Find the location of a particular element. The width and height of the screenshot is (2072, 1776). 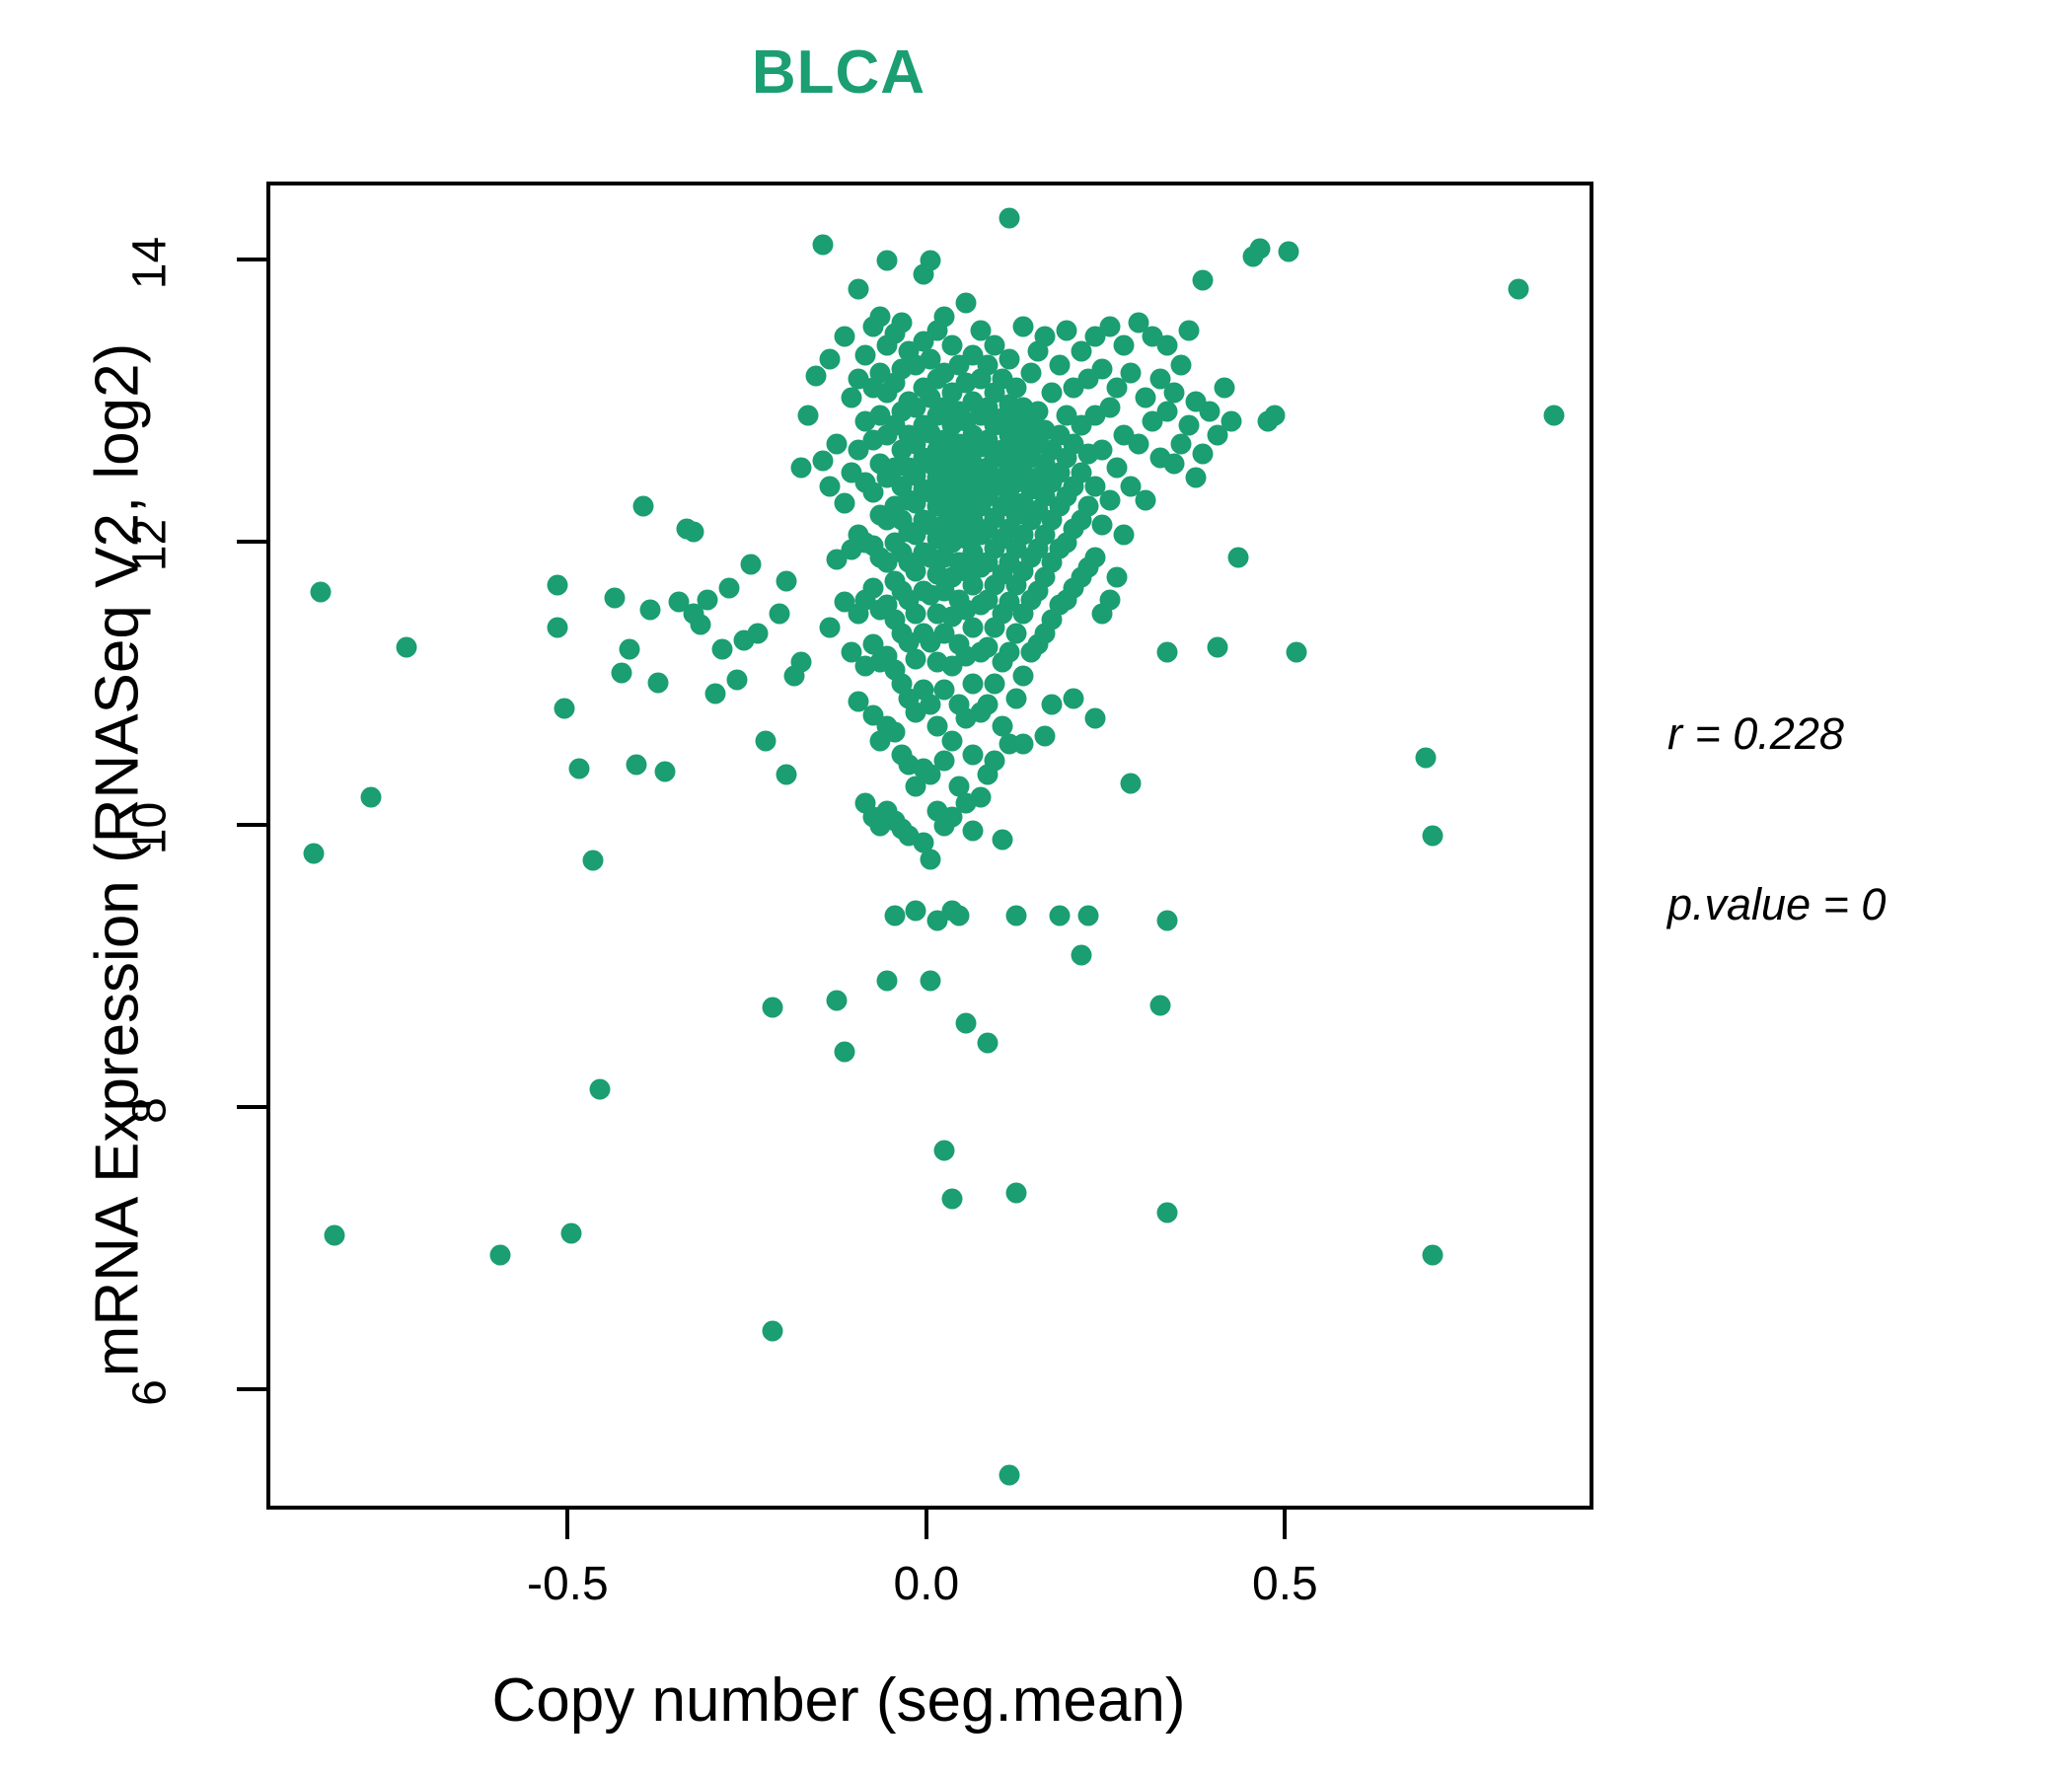

x-axis-tick is located at coordinates (926, 1525).